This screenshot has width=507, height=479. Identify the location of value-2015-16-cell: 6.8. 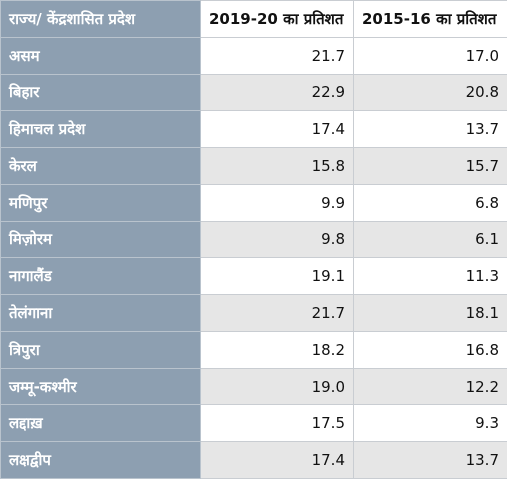
(430, 202).